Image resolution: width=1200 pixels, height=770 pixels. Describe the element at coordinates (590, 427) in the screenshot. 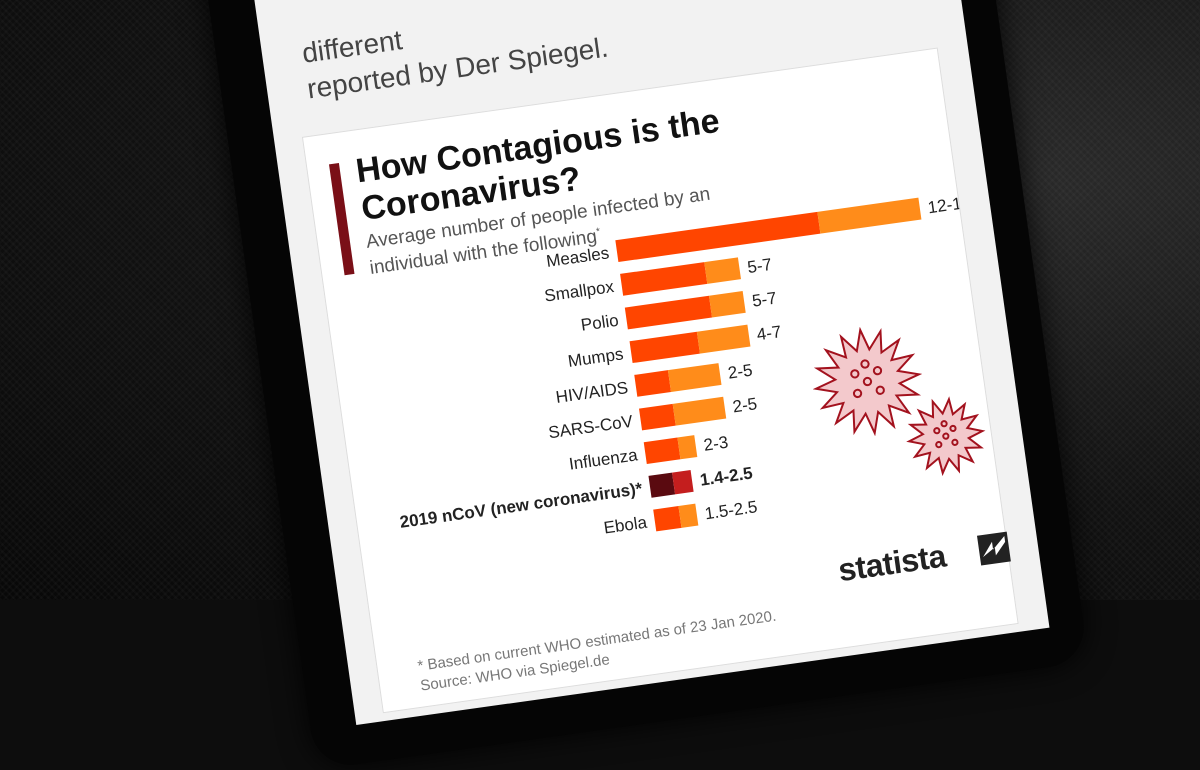

I see `category-label: SARS-CoV` at that location.